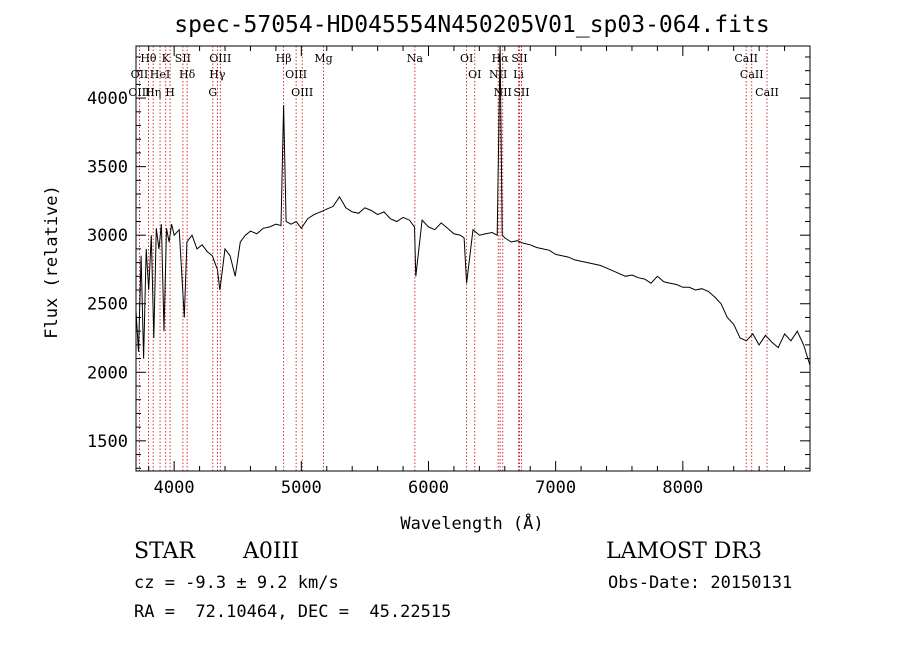  What do you see at coordinates (684, 551) in the screenshot?
I see `survey-name: LAMOST DR3` at bounding box center [684, 551].